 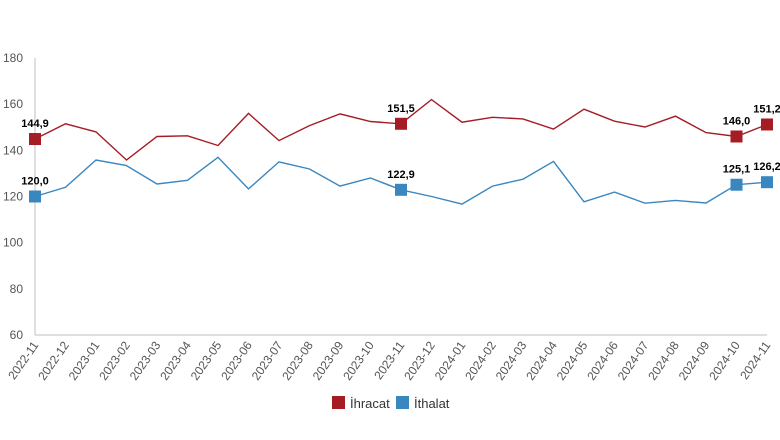 What do you see at coordinates (755, 360) in the screenshot?
I see `x-tick-label: 2024-11` at bounding box center [755, 360].